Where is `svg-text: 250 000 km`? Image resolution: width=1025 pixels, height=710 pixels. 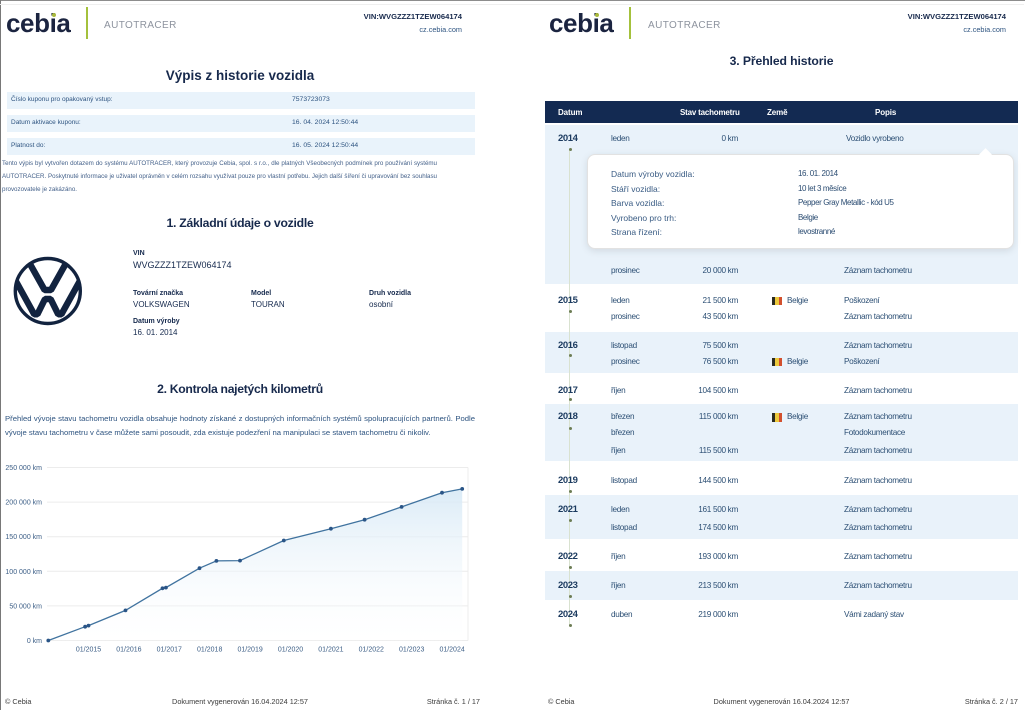
svg-text: 250 000 km is located at coordinates (23, 468).